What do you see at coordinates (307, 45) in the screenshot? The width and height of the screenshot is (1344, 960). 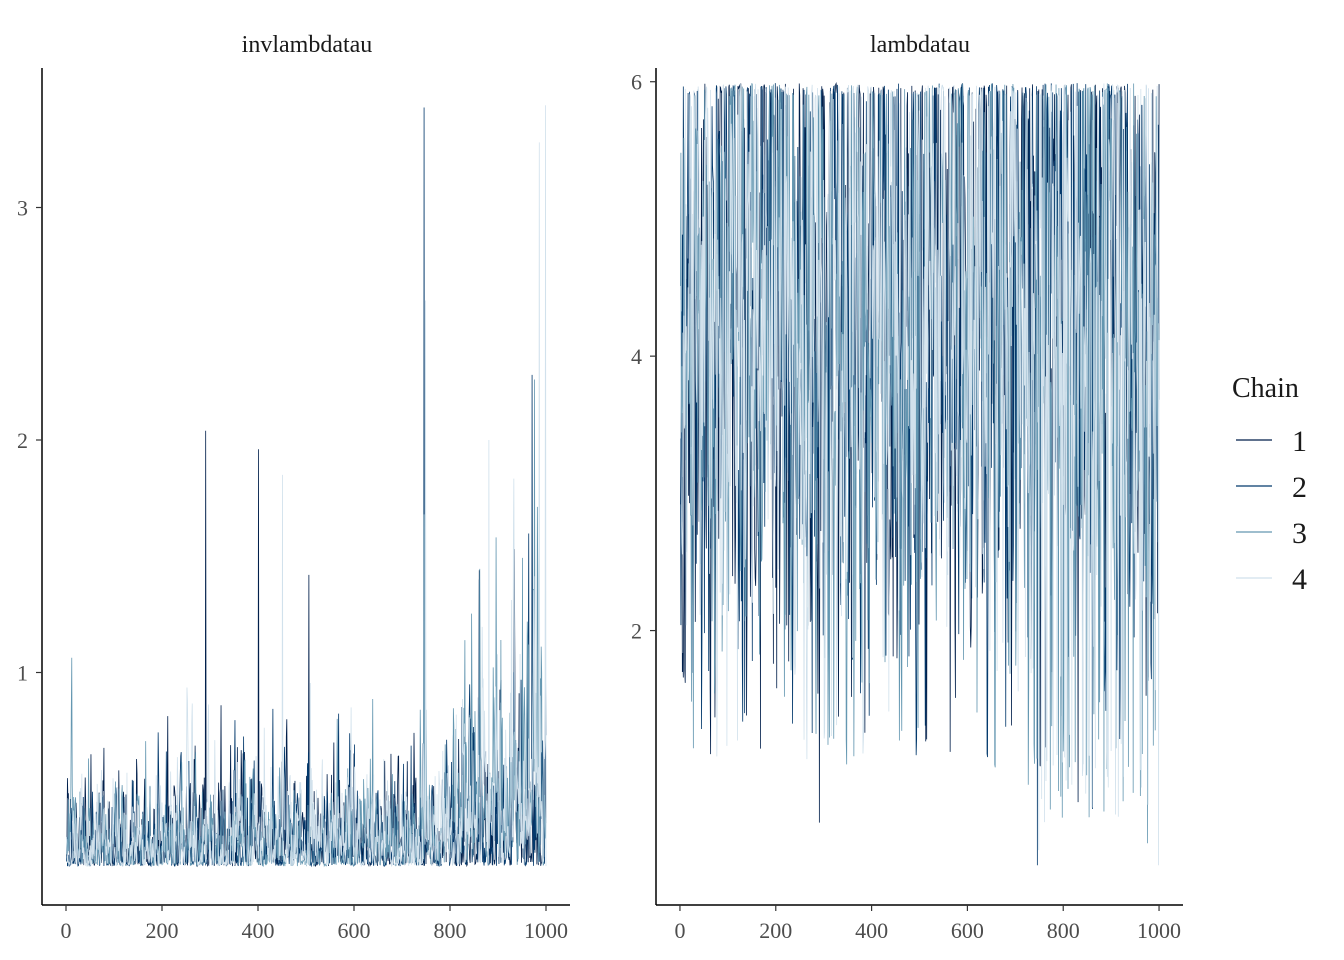 I see `facet-title: invlambdatau` at bounding box center [307, 45].